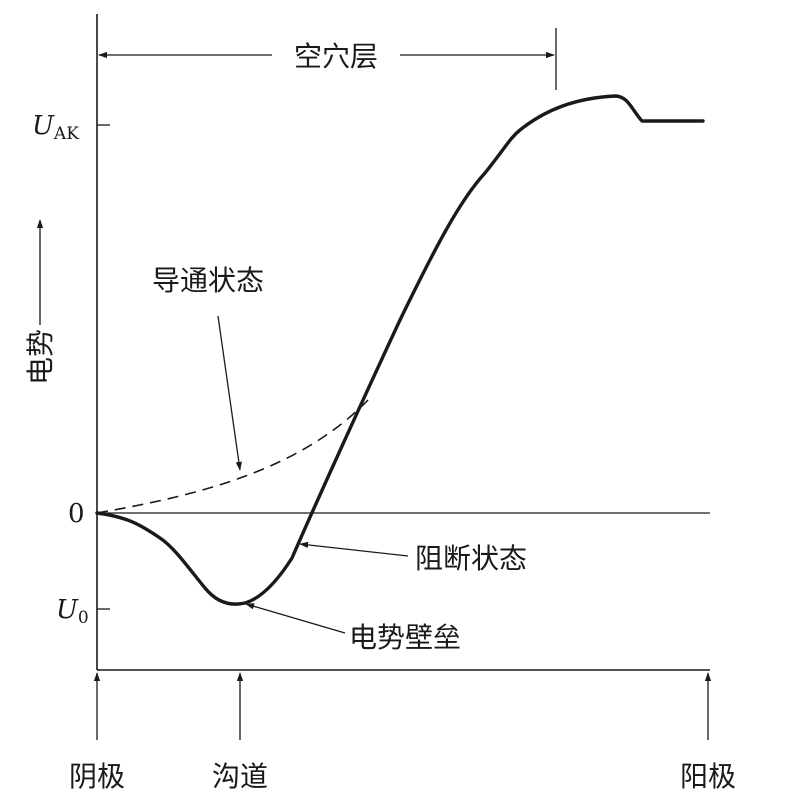  I want to click on u0-subscript: 0, so click(83, 618).